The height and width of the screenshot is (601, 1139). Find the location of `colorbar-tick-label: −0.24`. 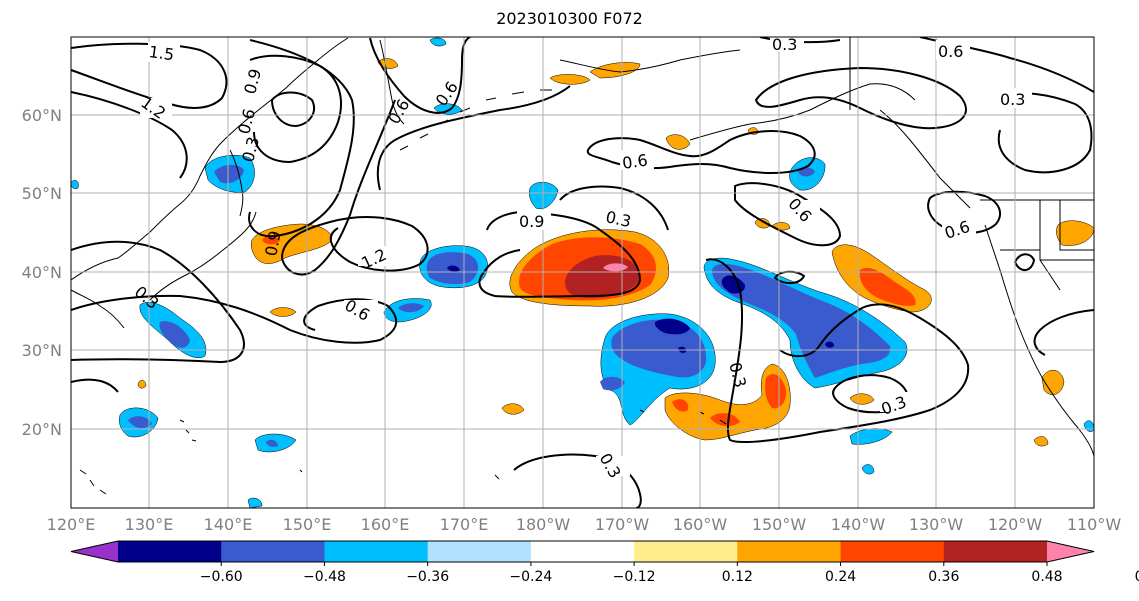

colorbar-tick-label: −0.24 is located at coordinates (530, 577).